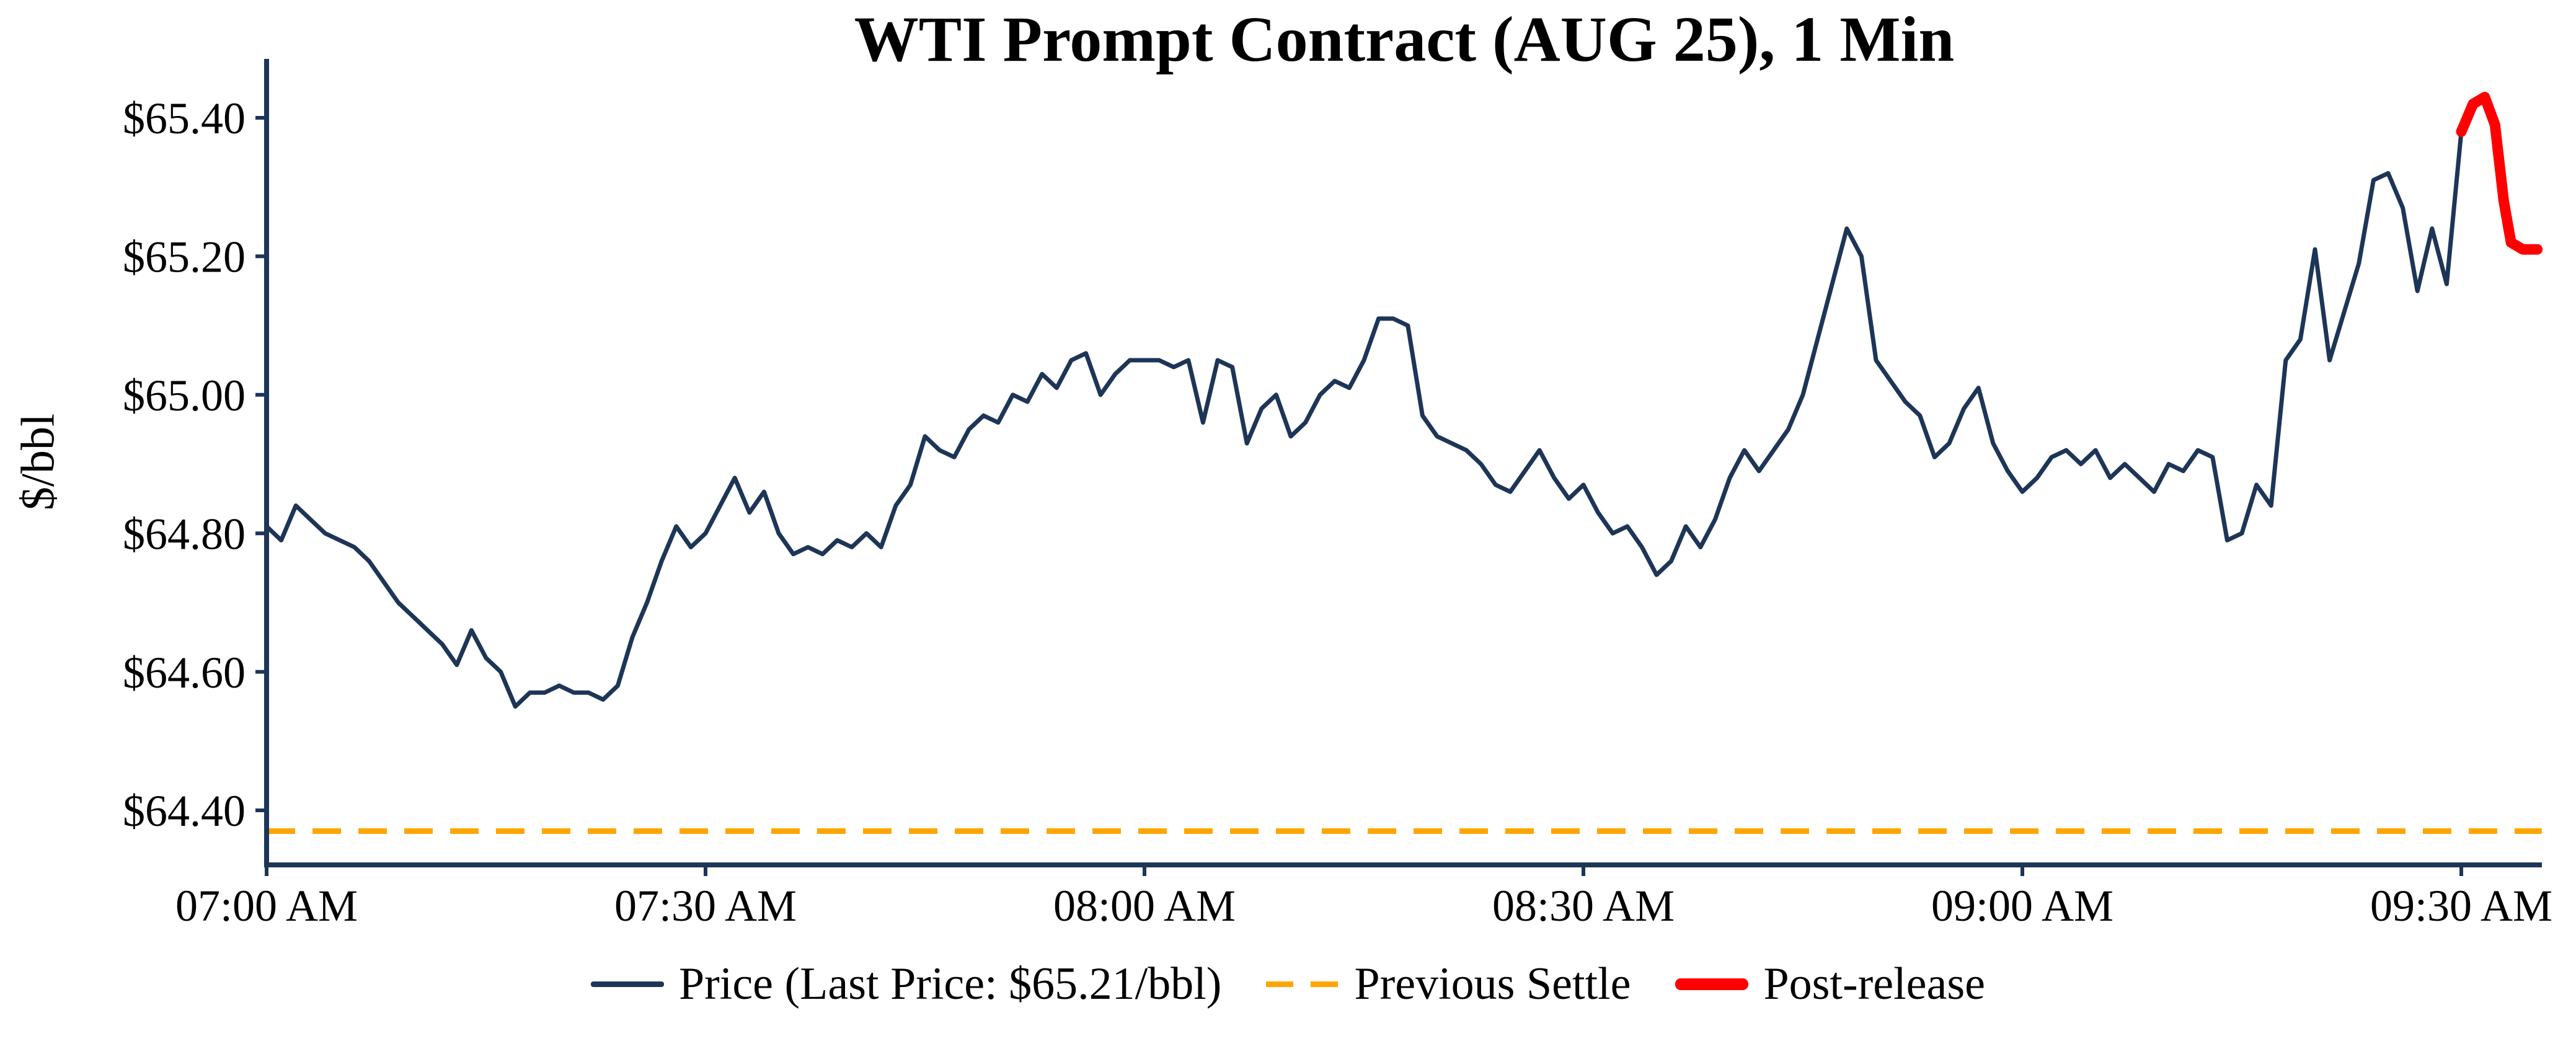 This screenshot has height=1054, width=2576. I want to click on chart-title: WTI Prompt Contract (AUG 25), 1 Min, so click(1404, 39).